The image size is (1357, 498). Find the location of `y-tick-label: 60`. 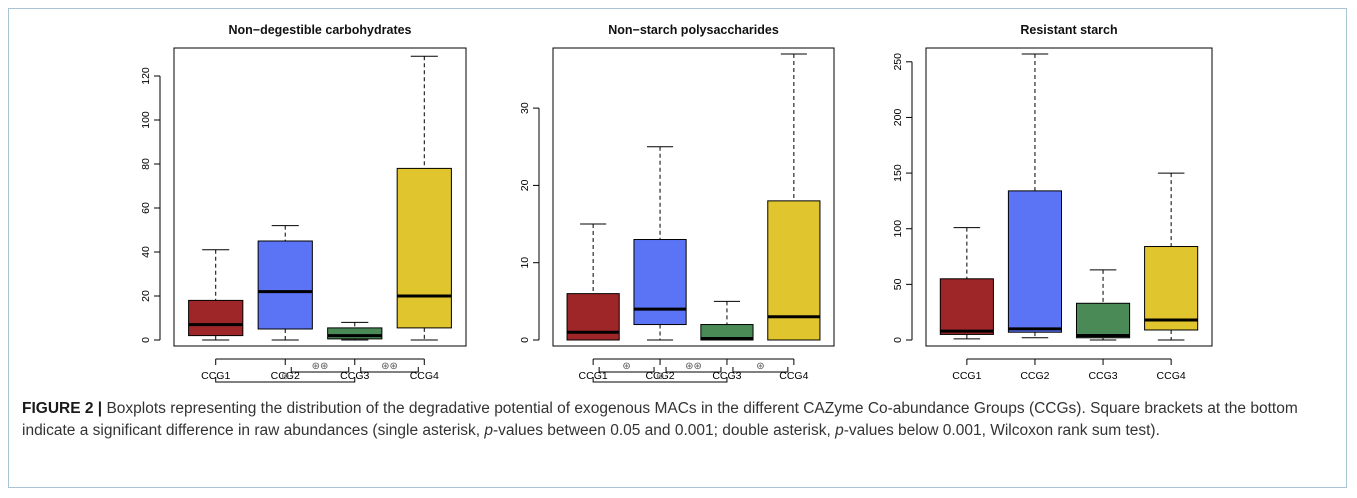

y-tick-label: 60 is located at coordinates (146, 208).